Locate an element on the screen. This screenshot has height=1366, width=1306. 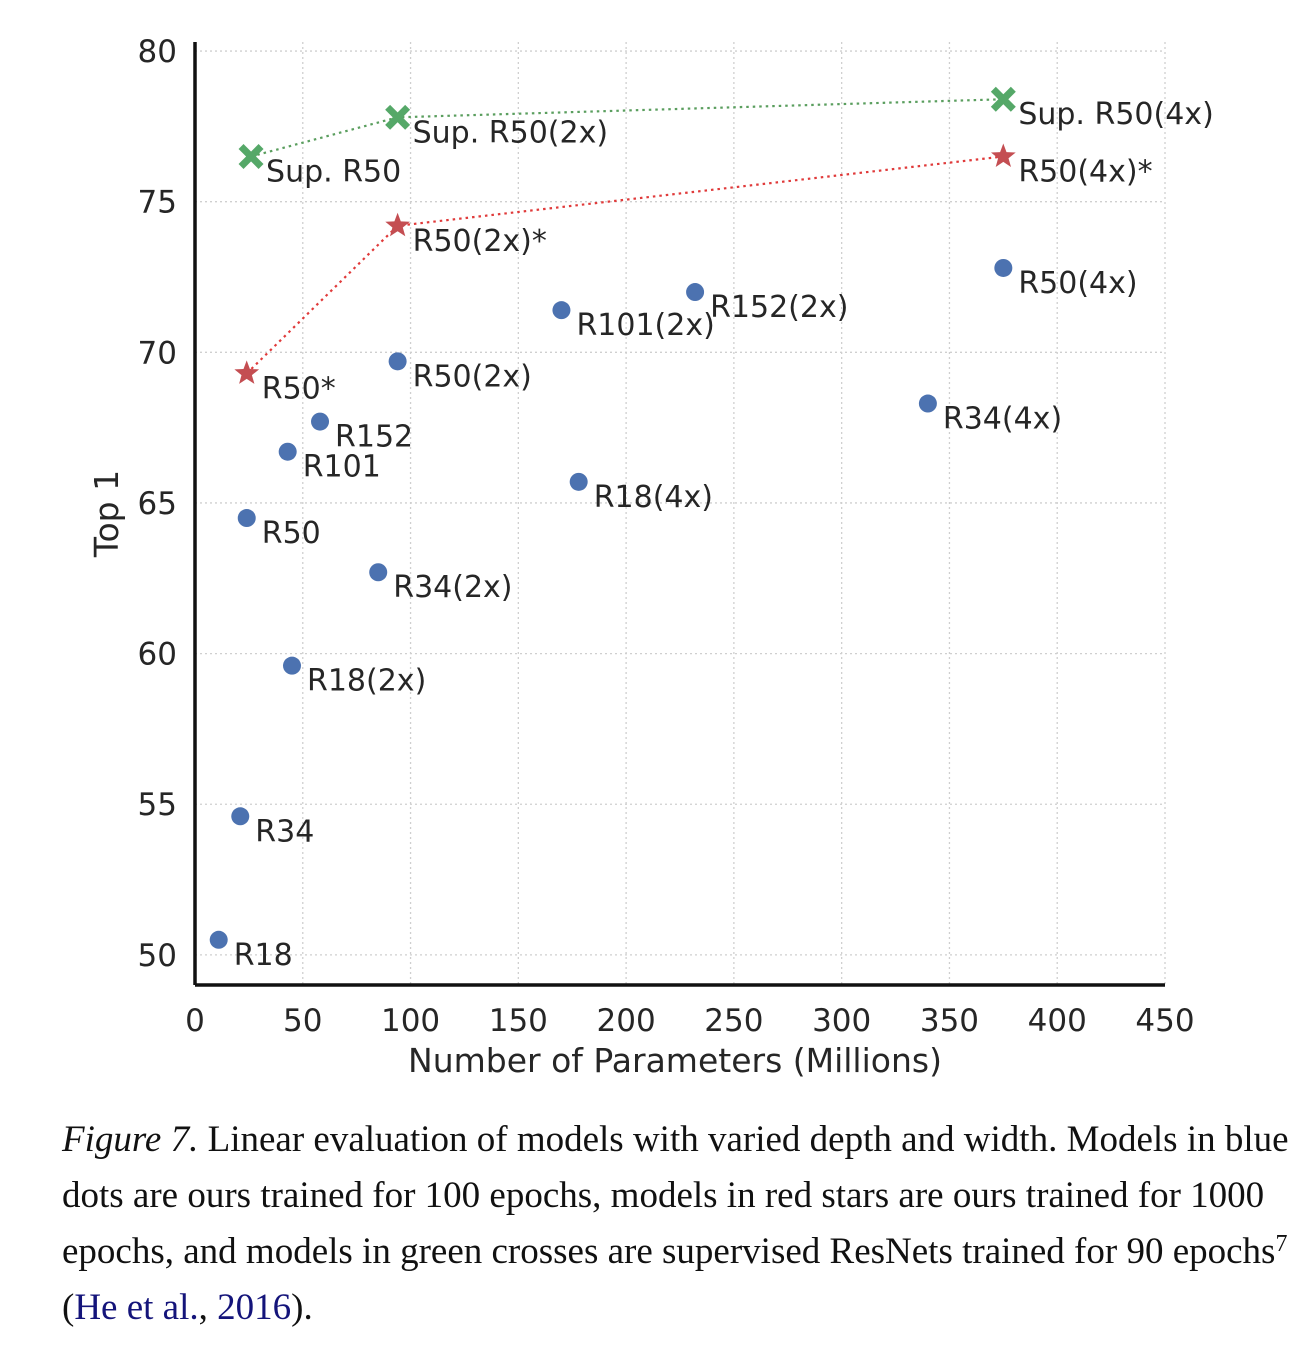
data-label: R34(4x) is located at coordinates (1002, 419).